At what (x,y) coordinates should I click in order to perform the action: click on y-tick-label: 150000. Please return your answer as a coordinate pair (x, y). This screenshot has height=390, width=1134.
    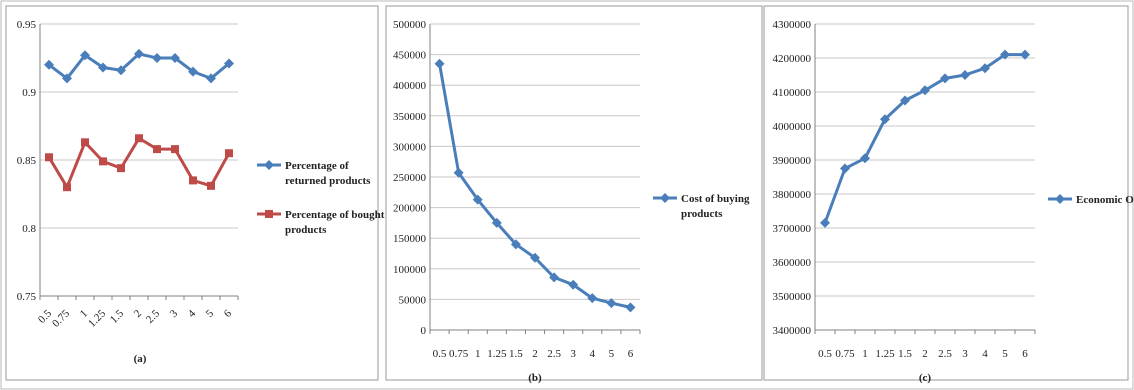
    Looking at the image, I should click on (410, 239).